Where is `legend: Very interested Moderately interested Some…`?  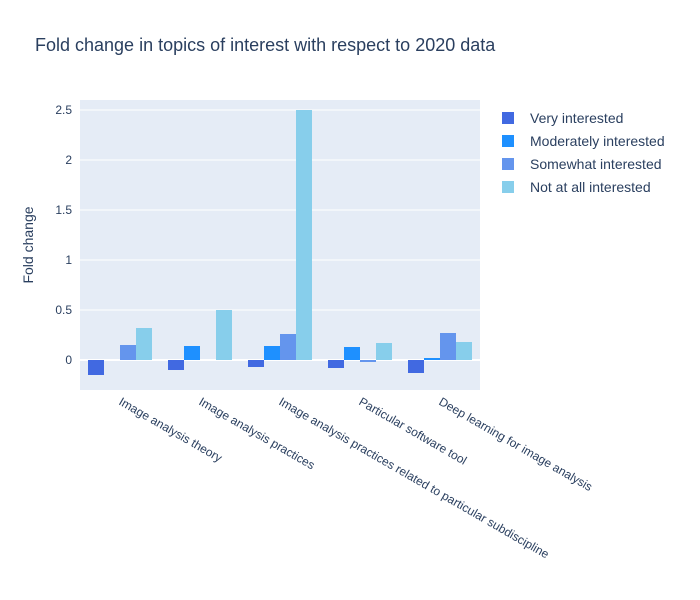 legend: Very interested Moderately interested Some… is located at coordinates (583, 152).